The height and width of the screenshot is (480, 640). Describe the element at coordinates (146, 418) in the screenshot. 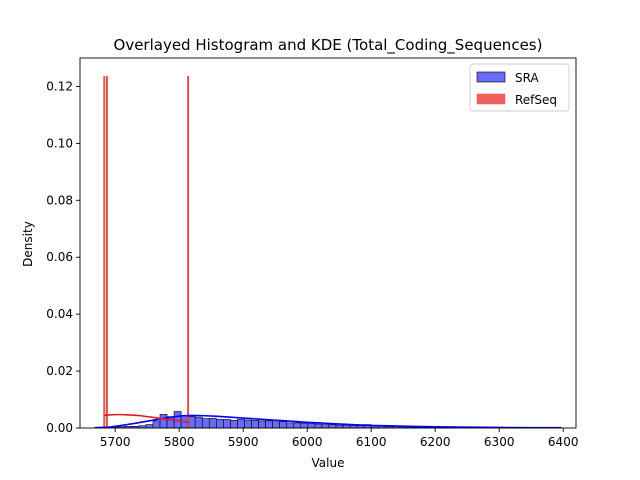

I see `refseq-kde-line` at that location.